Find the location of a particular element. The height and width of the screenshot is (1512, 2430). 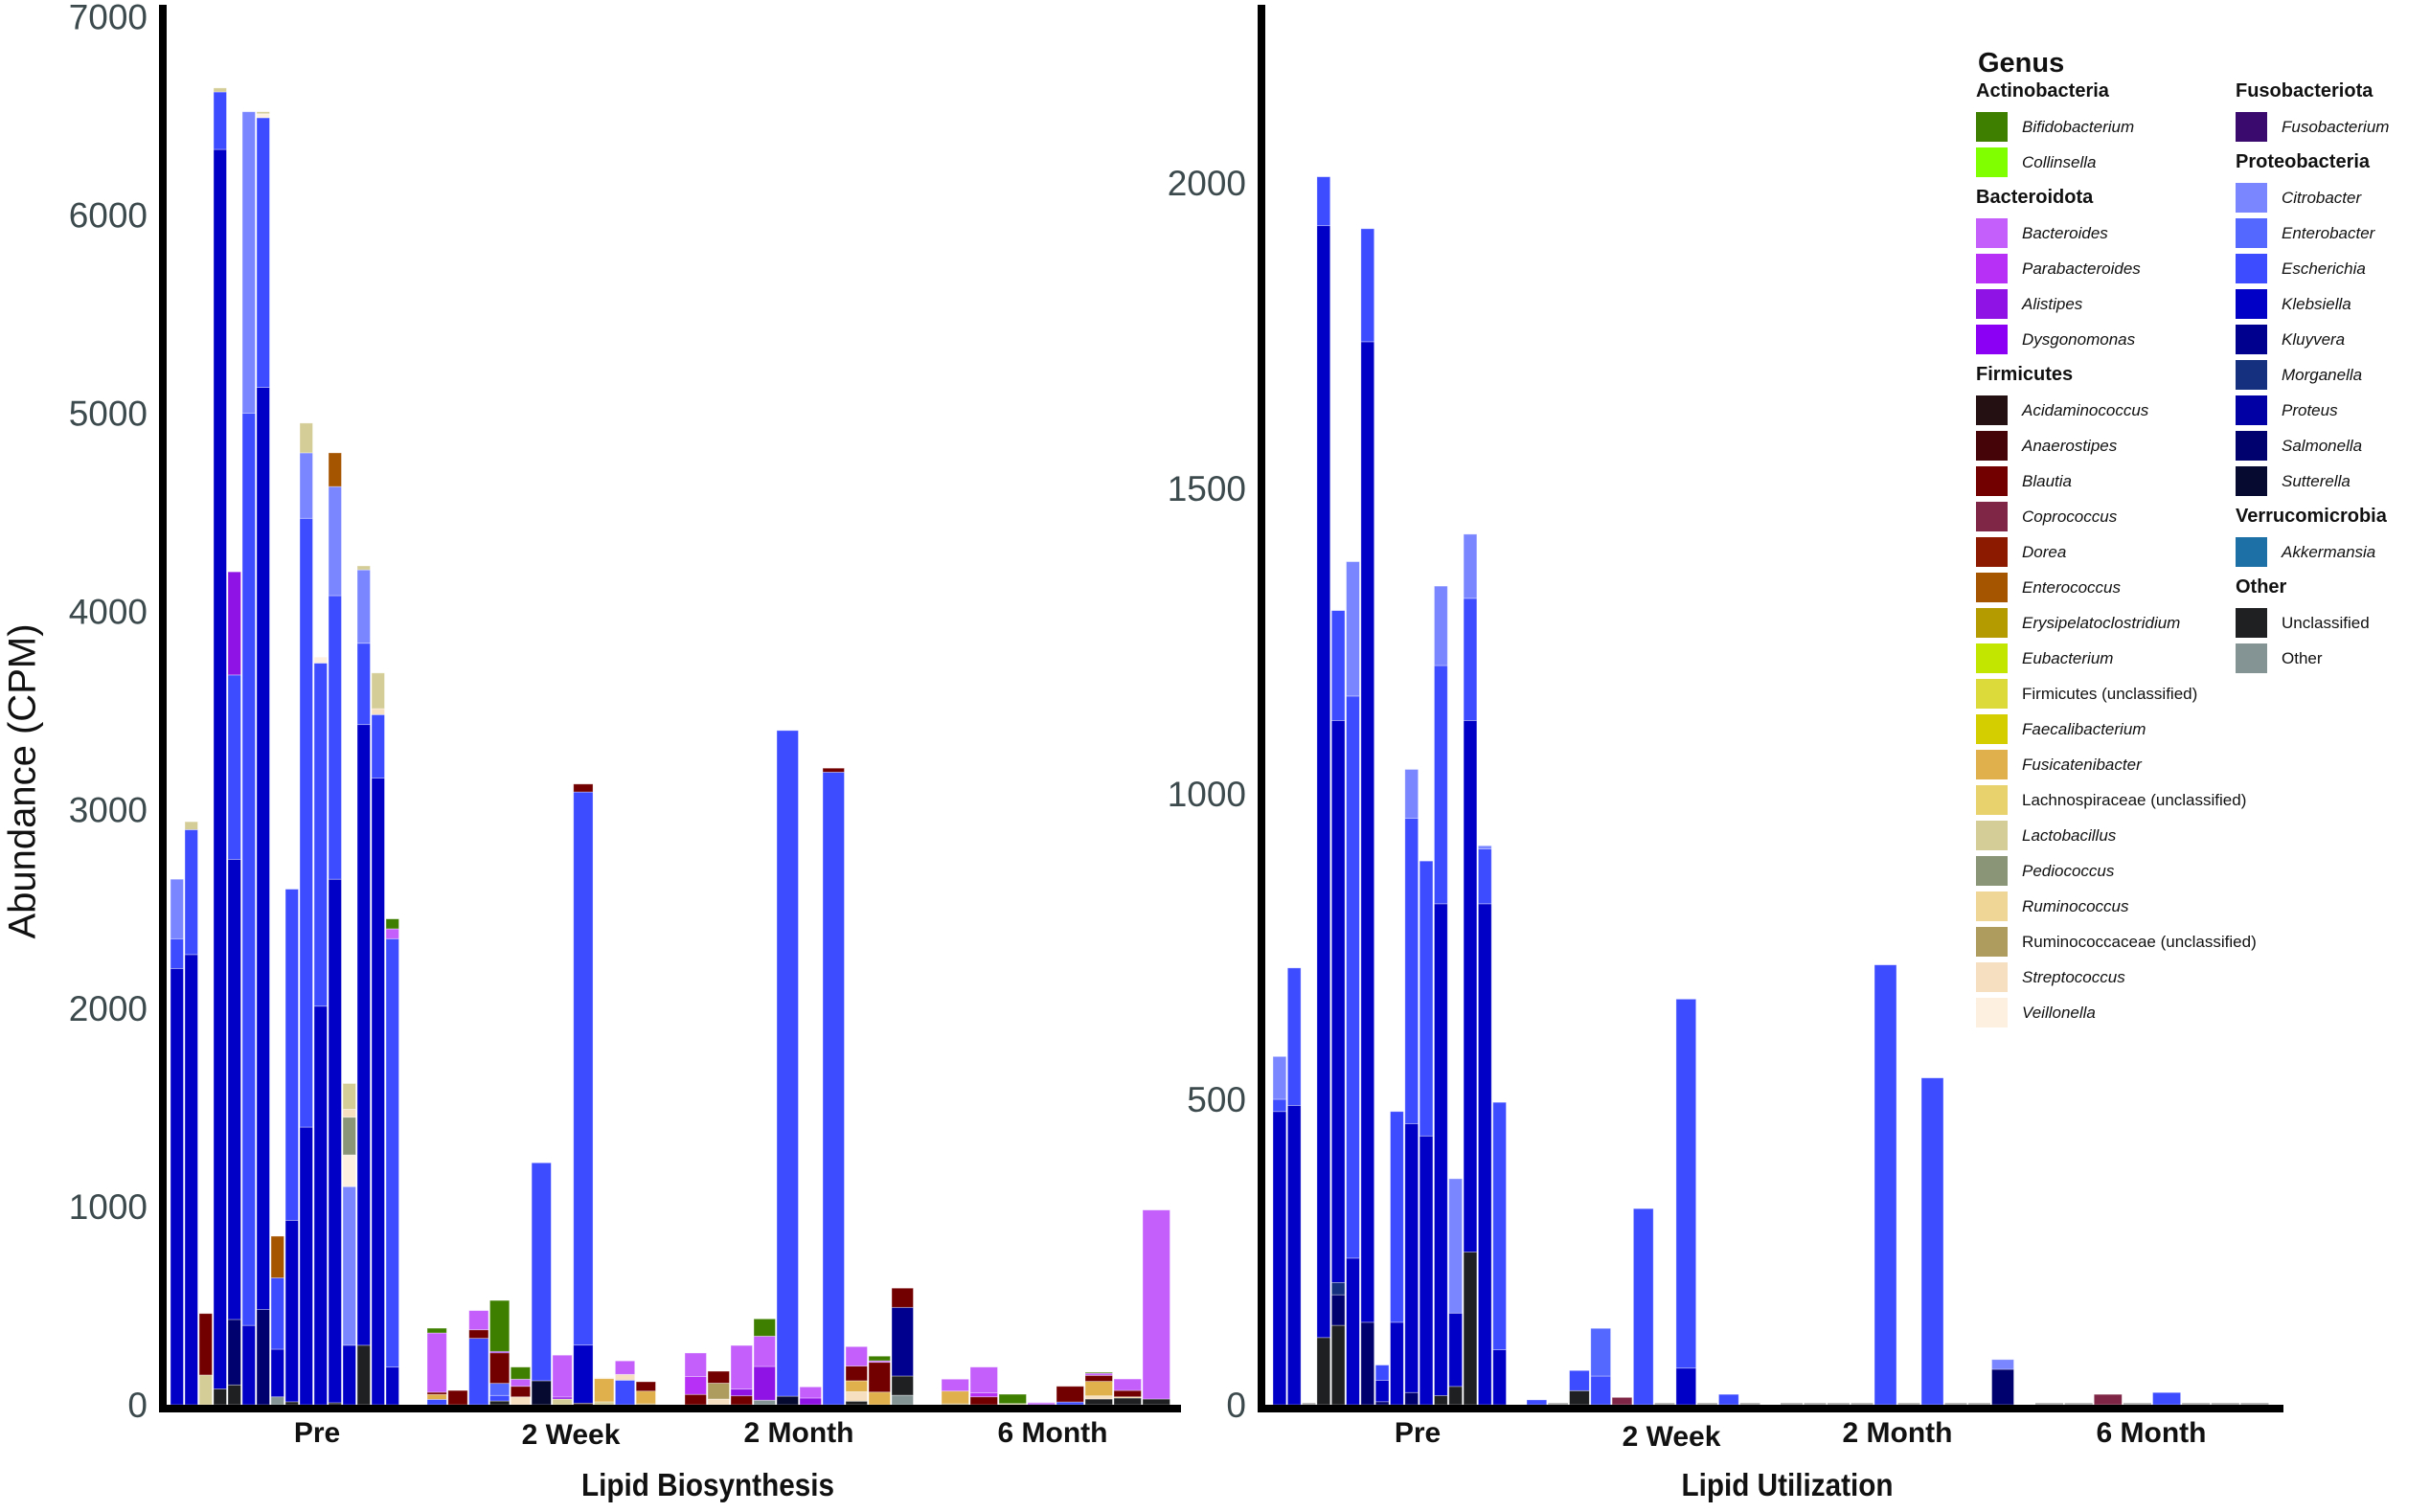

legend-header-label: Proteobacteria is located at coordinates (2304, 161).